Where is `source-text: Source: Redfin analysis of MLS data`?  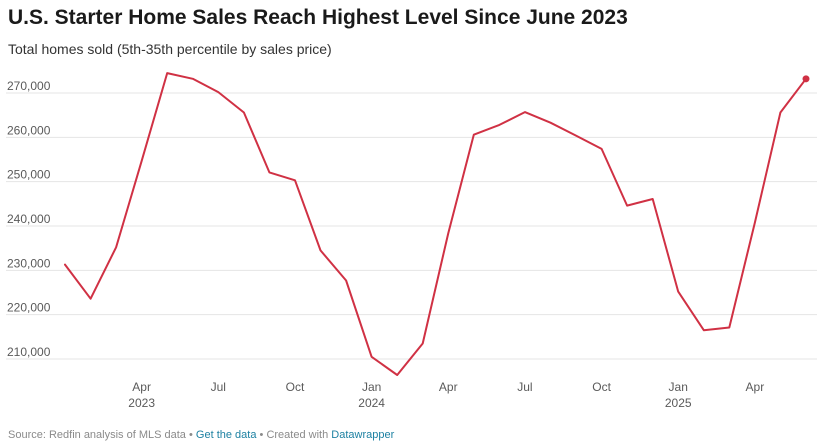
source-text: Source: Redfin analysis of MLS data is located at coordinates (97, 435).